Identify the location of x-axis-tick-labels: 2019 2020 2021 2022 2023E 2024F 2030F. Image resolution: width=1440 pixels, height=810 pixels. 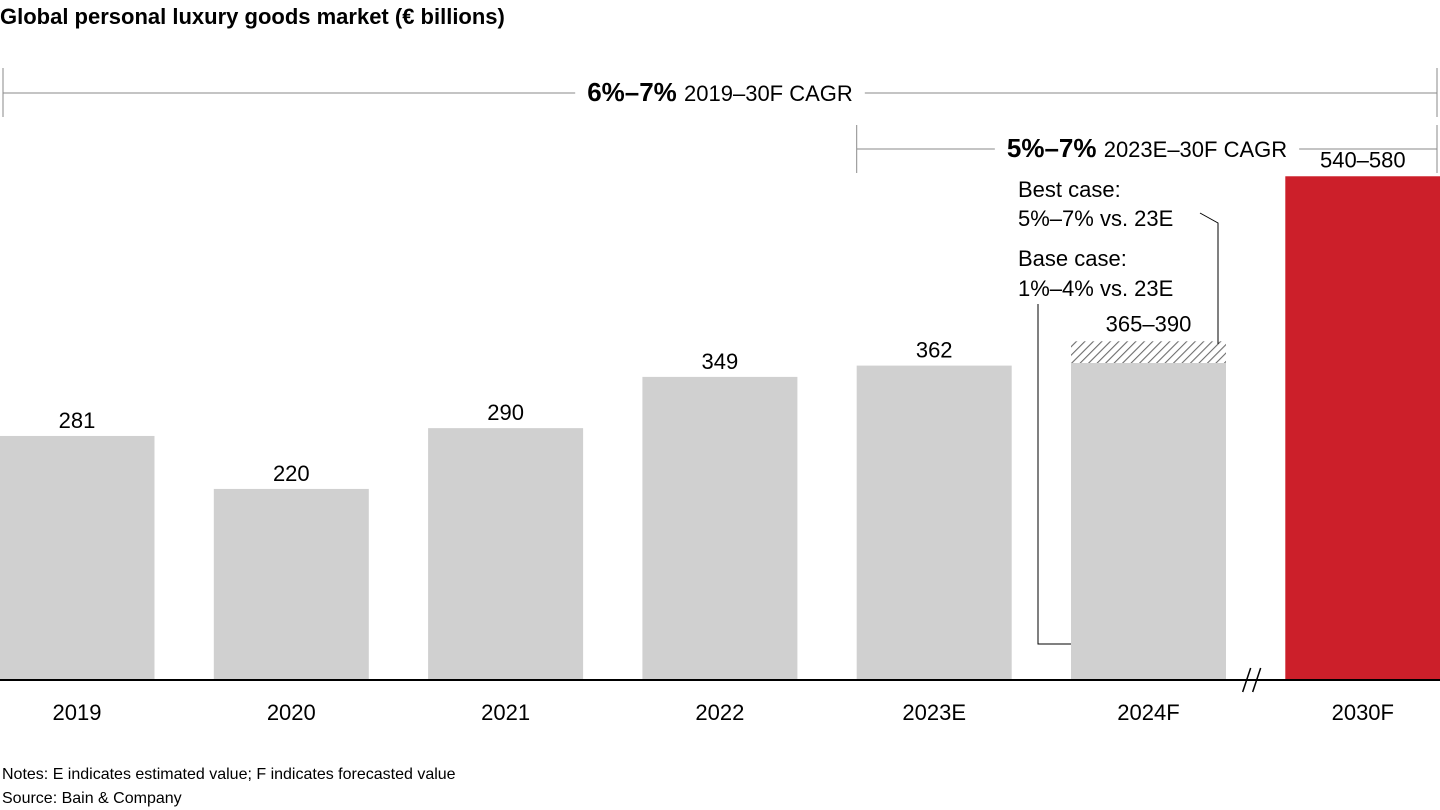
(723, 712).